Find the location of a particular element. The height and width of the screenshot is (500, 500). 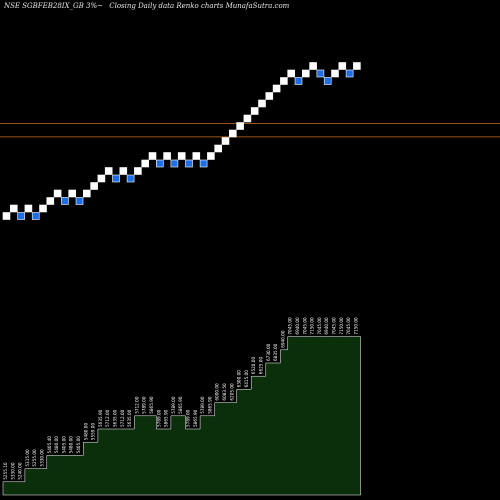

brick-label-20: 5865.90 is located at coordinates (151, 405).